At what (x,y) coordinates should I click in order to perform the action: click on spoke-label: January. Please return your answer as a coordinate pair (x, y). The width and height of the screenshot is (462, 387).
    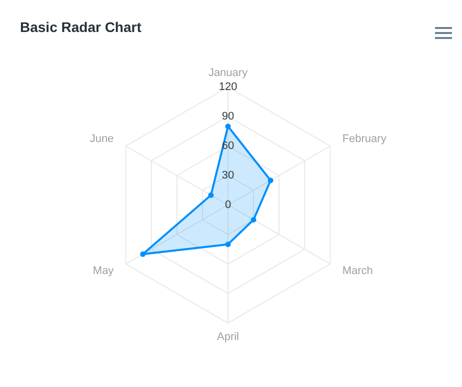
    Looking at the image, I should click on (228, 73).